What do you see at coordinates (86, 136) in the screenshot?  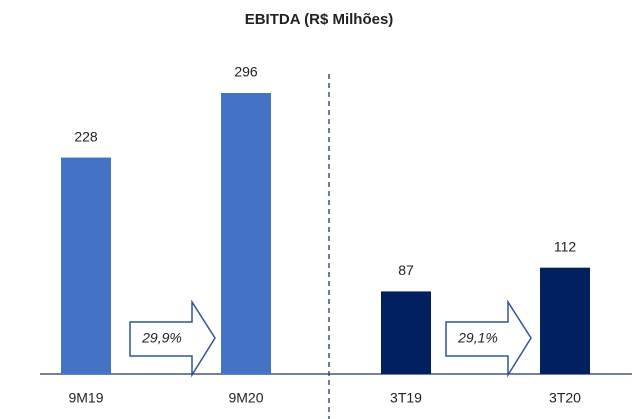 I see `data-label: 228` at bounding box center [86, 136].